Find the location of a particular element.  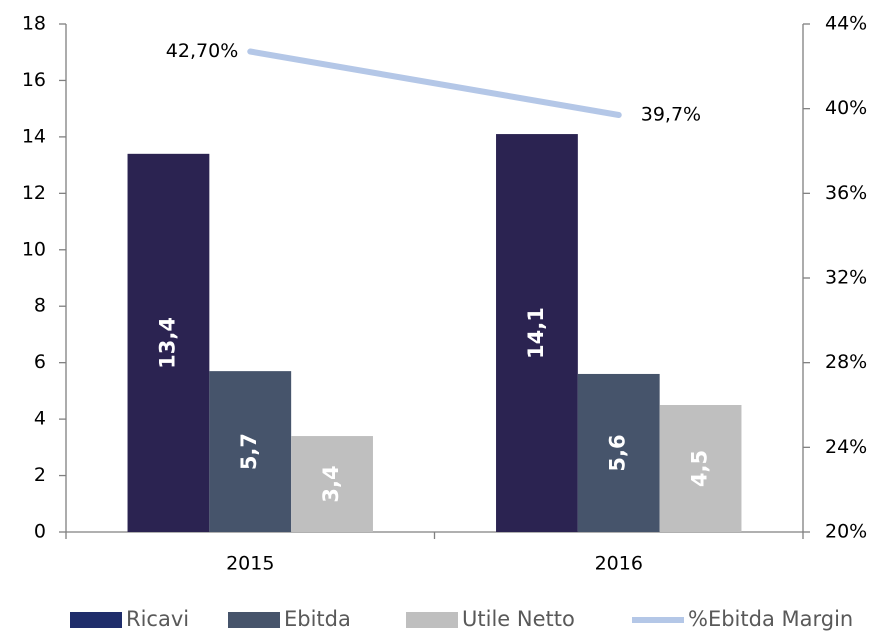

y-tick-label: 14 is located at coordinates (34, 136).